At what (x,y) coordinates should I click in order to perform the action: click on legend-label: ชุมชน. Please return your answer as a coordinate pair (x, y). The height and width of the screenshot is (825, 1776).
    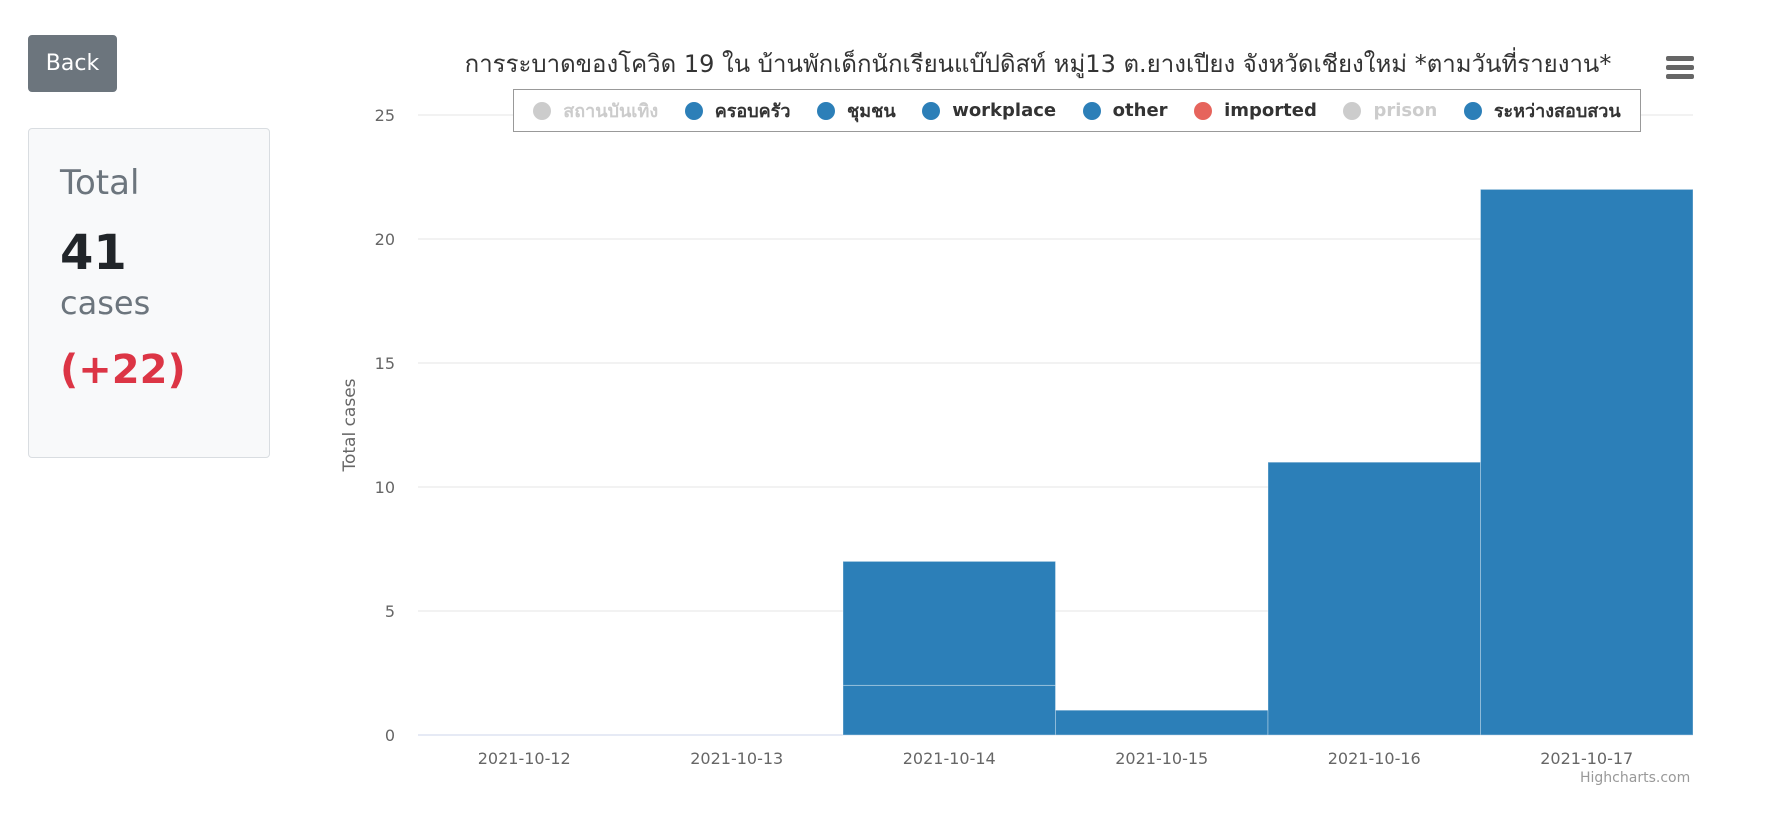
    Looking at the image, I should click on (871, 111).